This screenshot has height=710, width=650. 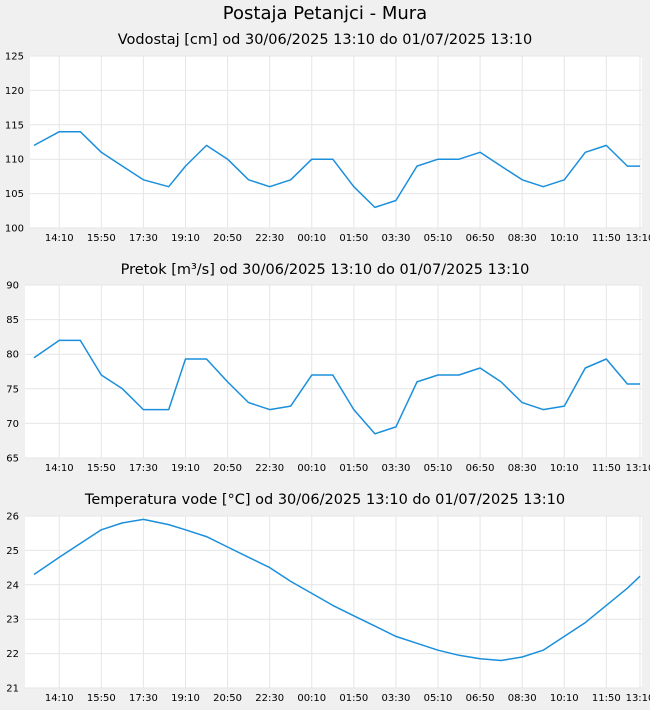 I want to click on y-tick-label: 125, so click(x=14, y=57).